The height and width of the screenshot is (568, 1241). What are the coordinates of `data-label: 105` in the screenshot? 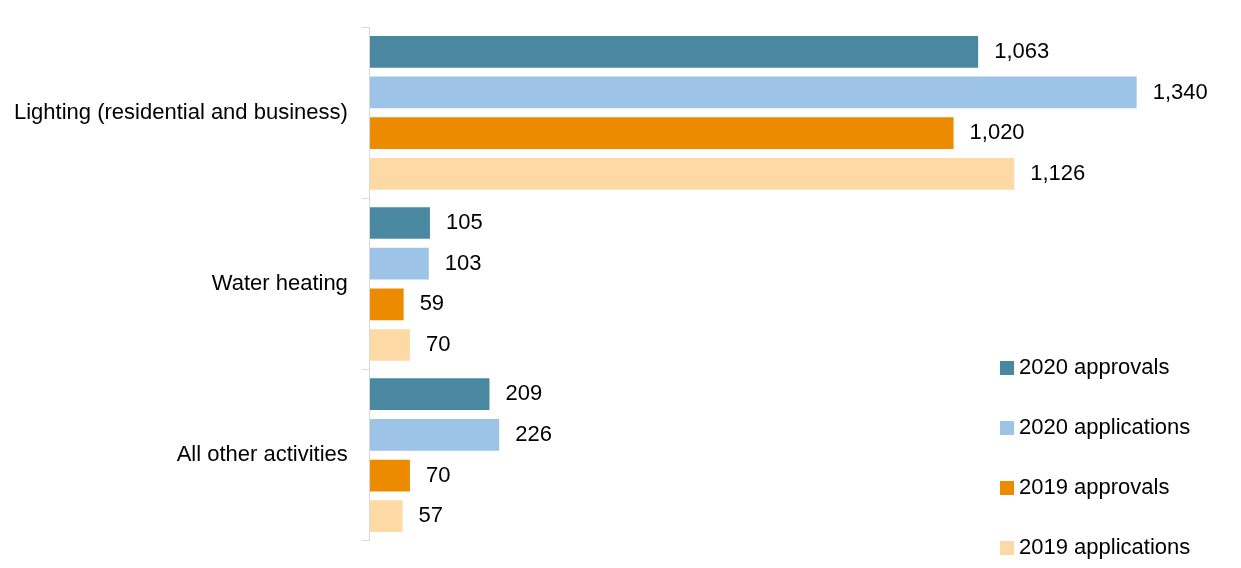 It's located at (464, 222).